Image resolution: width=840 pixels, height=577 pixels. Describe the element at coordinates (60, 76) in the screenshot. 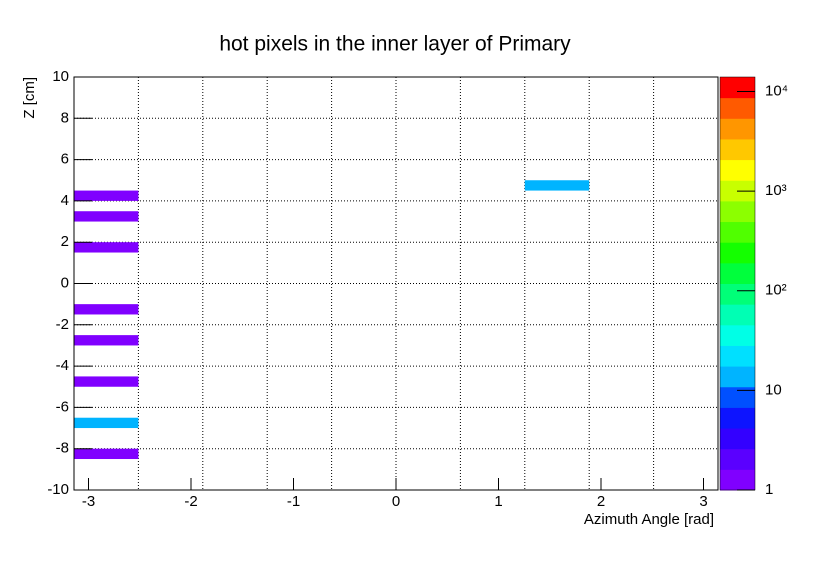

I see `y-tick-label: 10` at that location.